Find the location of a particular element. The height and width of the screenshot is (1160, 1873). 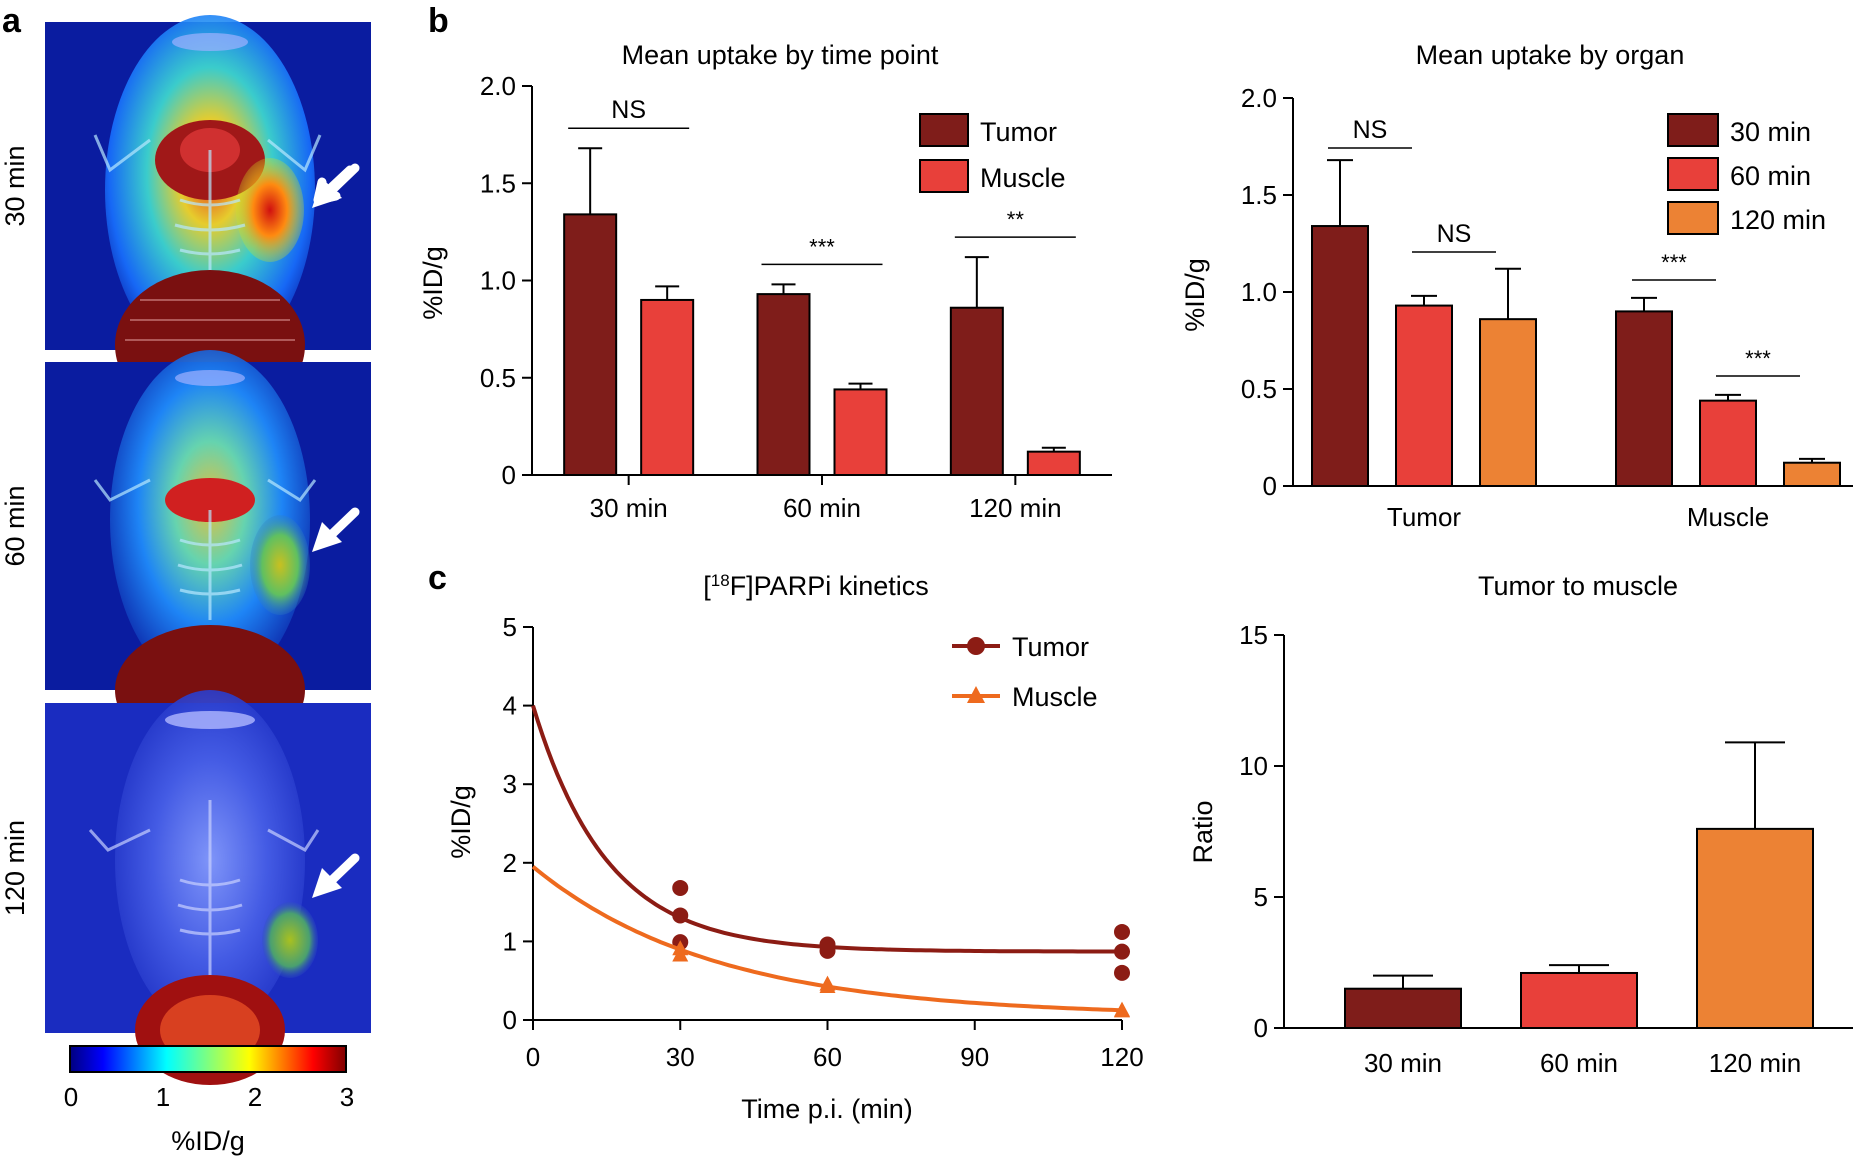

colorbar-tick: 2 is located at coordinates (255, 1097).